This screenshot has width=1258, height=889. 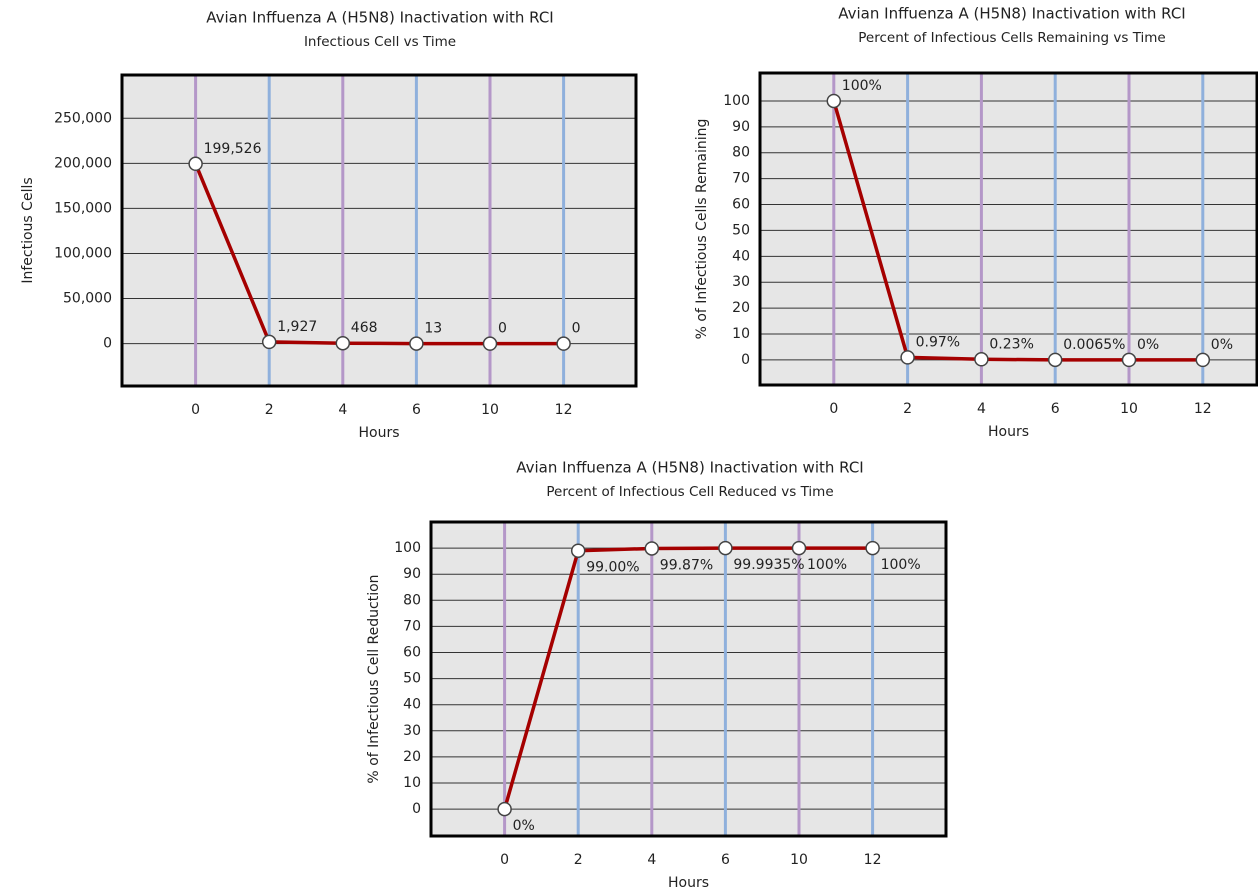 What do you see at coordinates (768, 565) in the screenshot?
I see `data-label: 99.9935%` at bounding box center [768, 565].